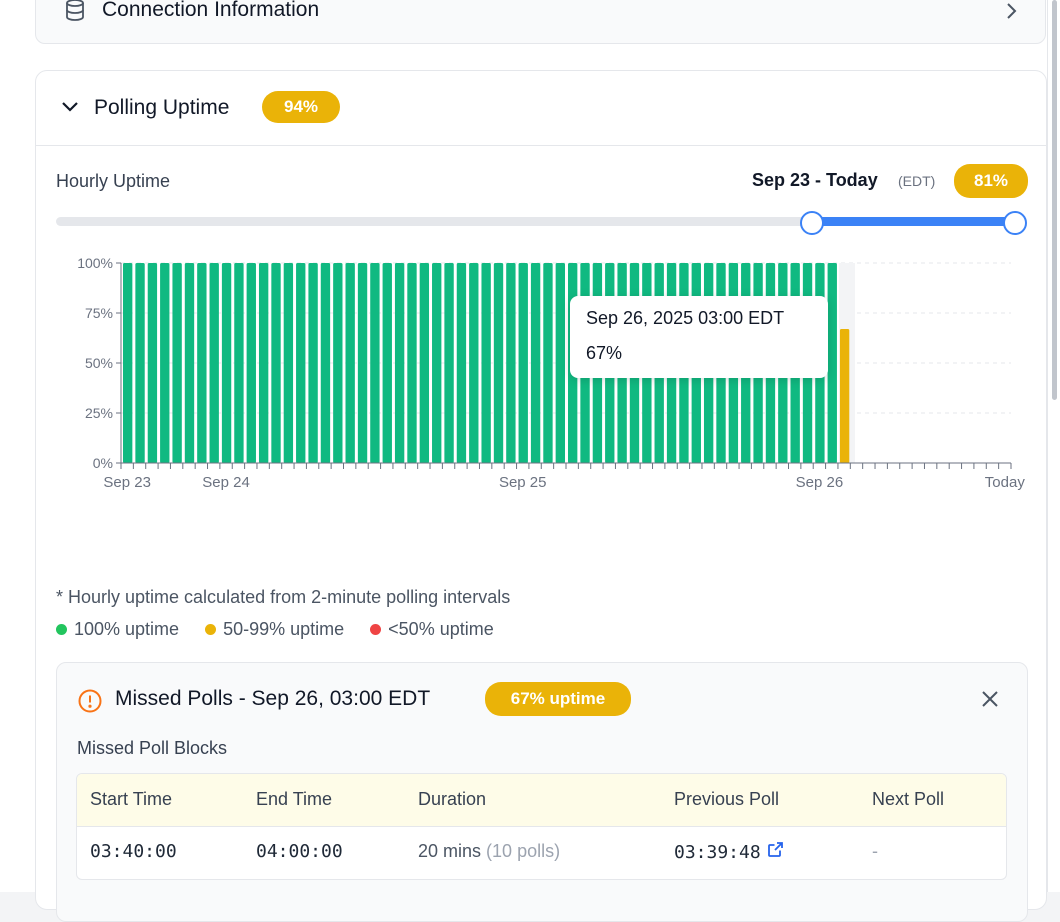 The height and width of the screenshot is (922, 1060). What do you see at coordinates (61, 629) in the screenshot?
I see `legend-dot-green` at bounding box center [61, 629].